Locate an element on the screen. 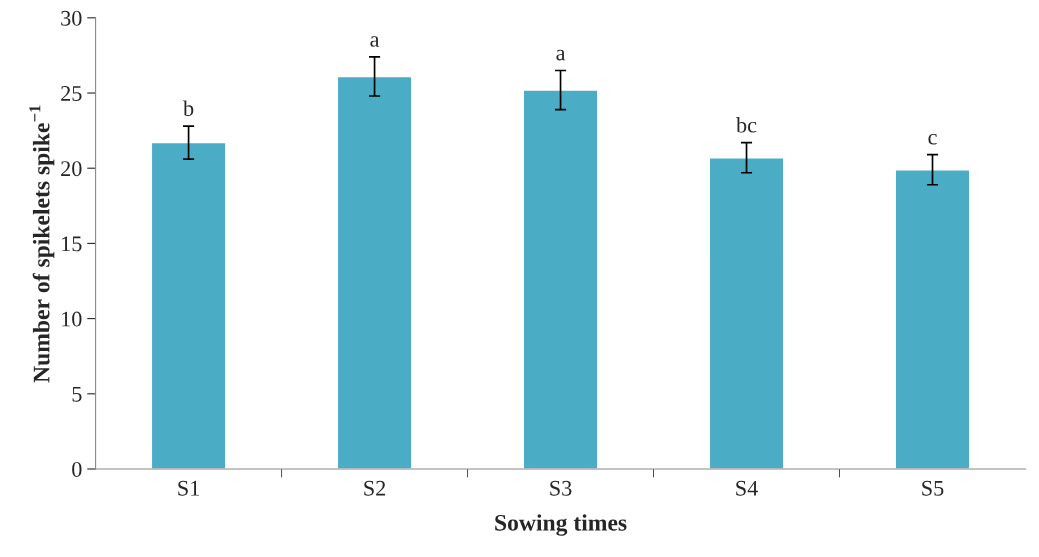 The image size is (1039, 557). y-tick-label: 10 is located at coordinates (72, 319).